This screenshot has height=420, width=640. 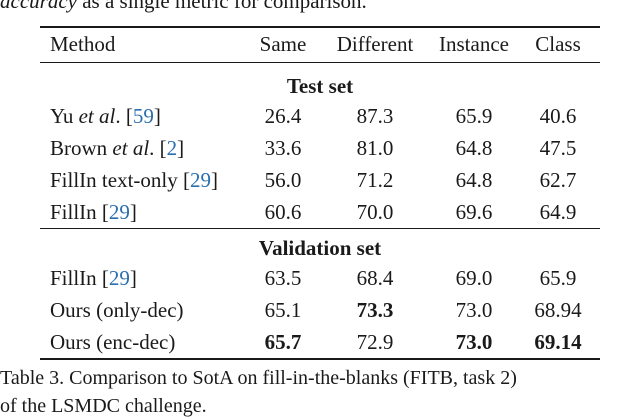 I want to click on value-cell-same: 56.0, so click(x=283, y=180).